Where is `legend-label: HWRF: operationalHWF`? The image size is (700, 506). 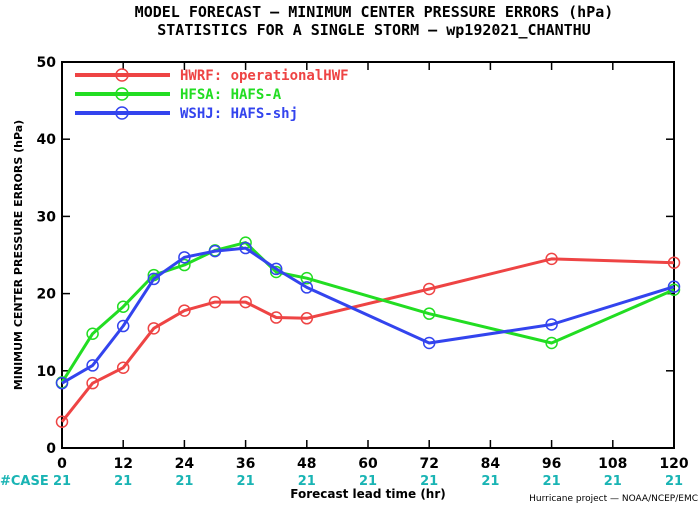 legend-label: HWRF: operationalHWF is located at coordinates (264, 76).